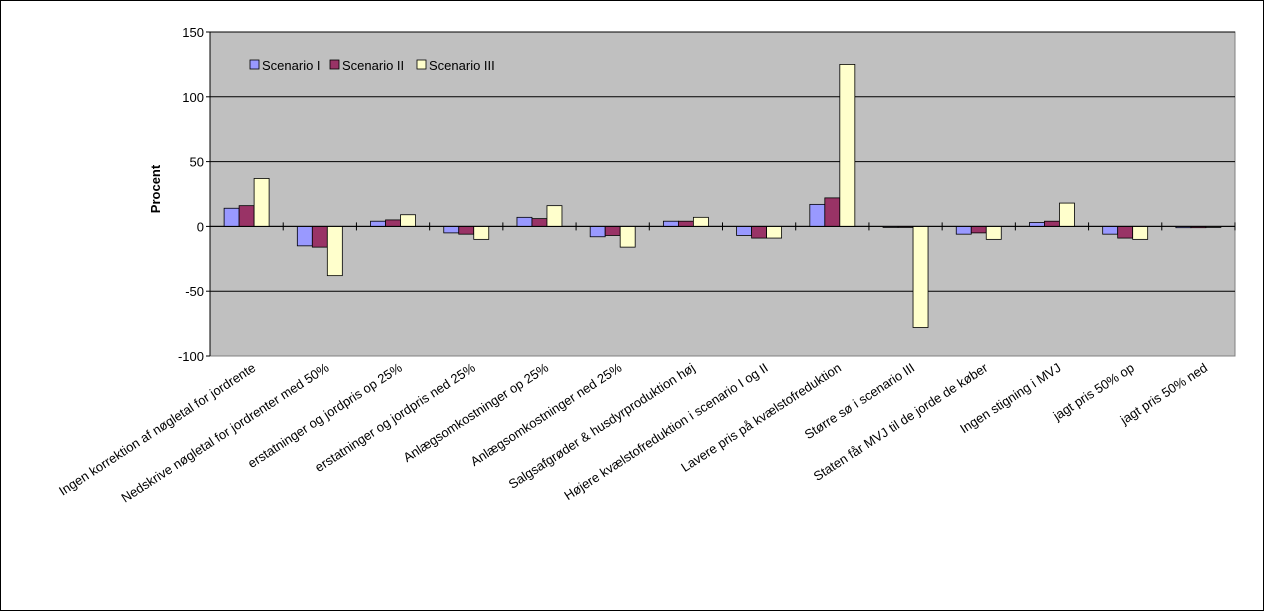  What do you see at coordinates (194, 291) in the screenshot?
I see `y-tick-label: -50` at bounding box center [194, 291].